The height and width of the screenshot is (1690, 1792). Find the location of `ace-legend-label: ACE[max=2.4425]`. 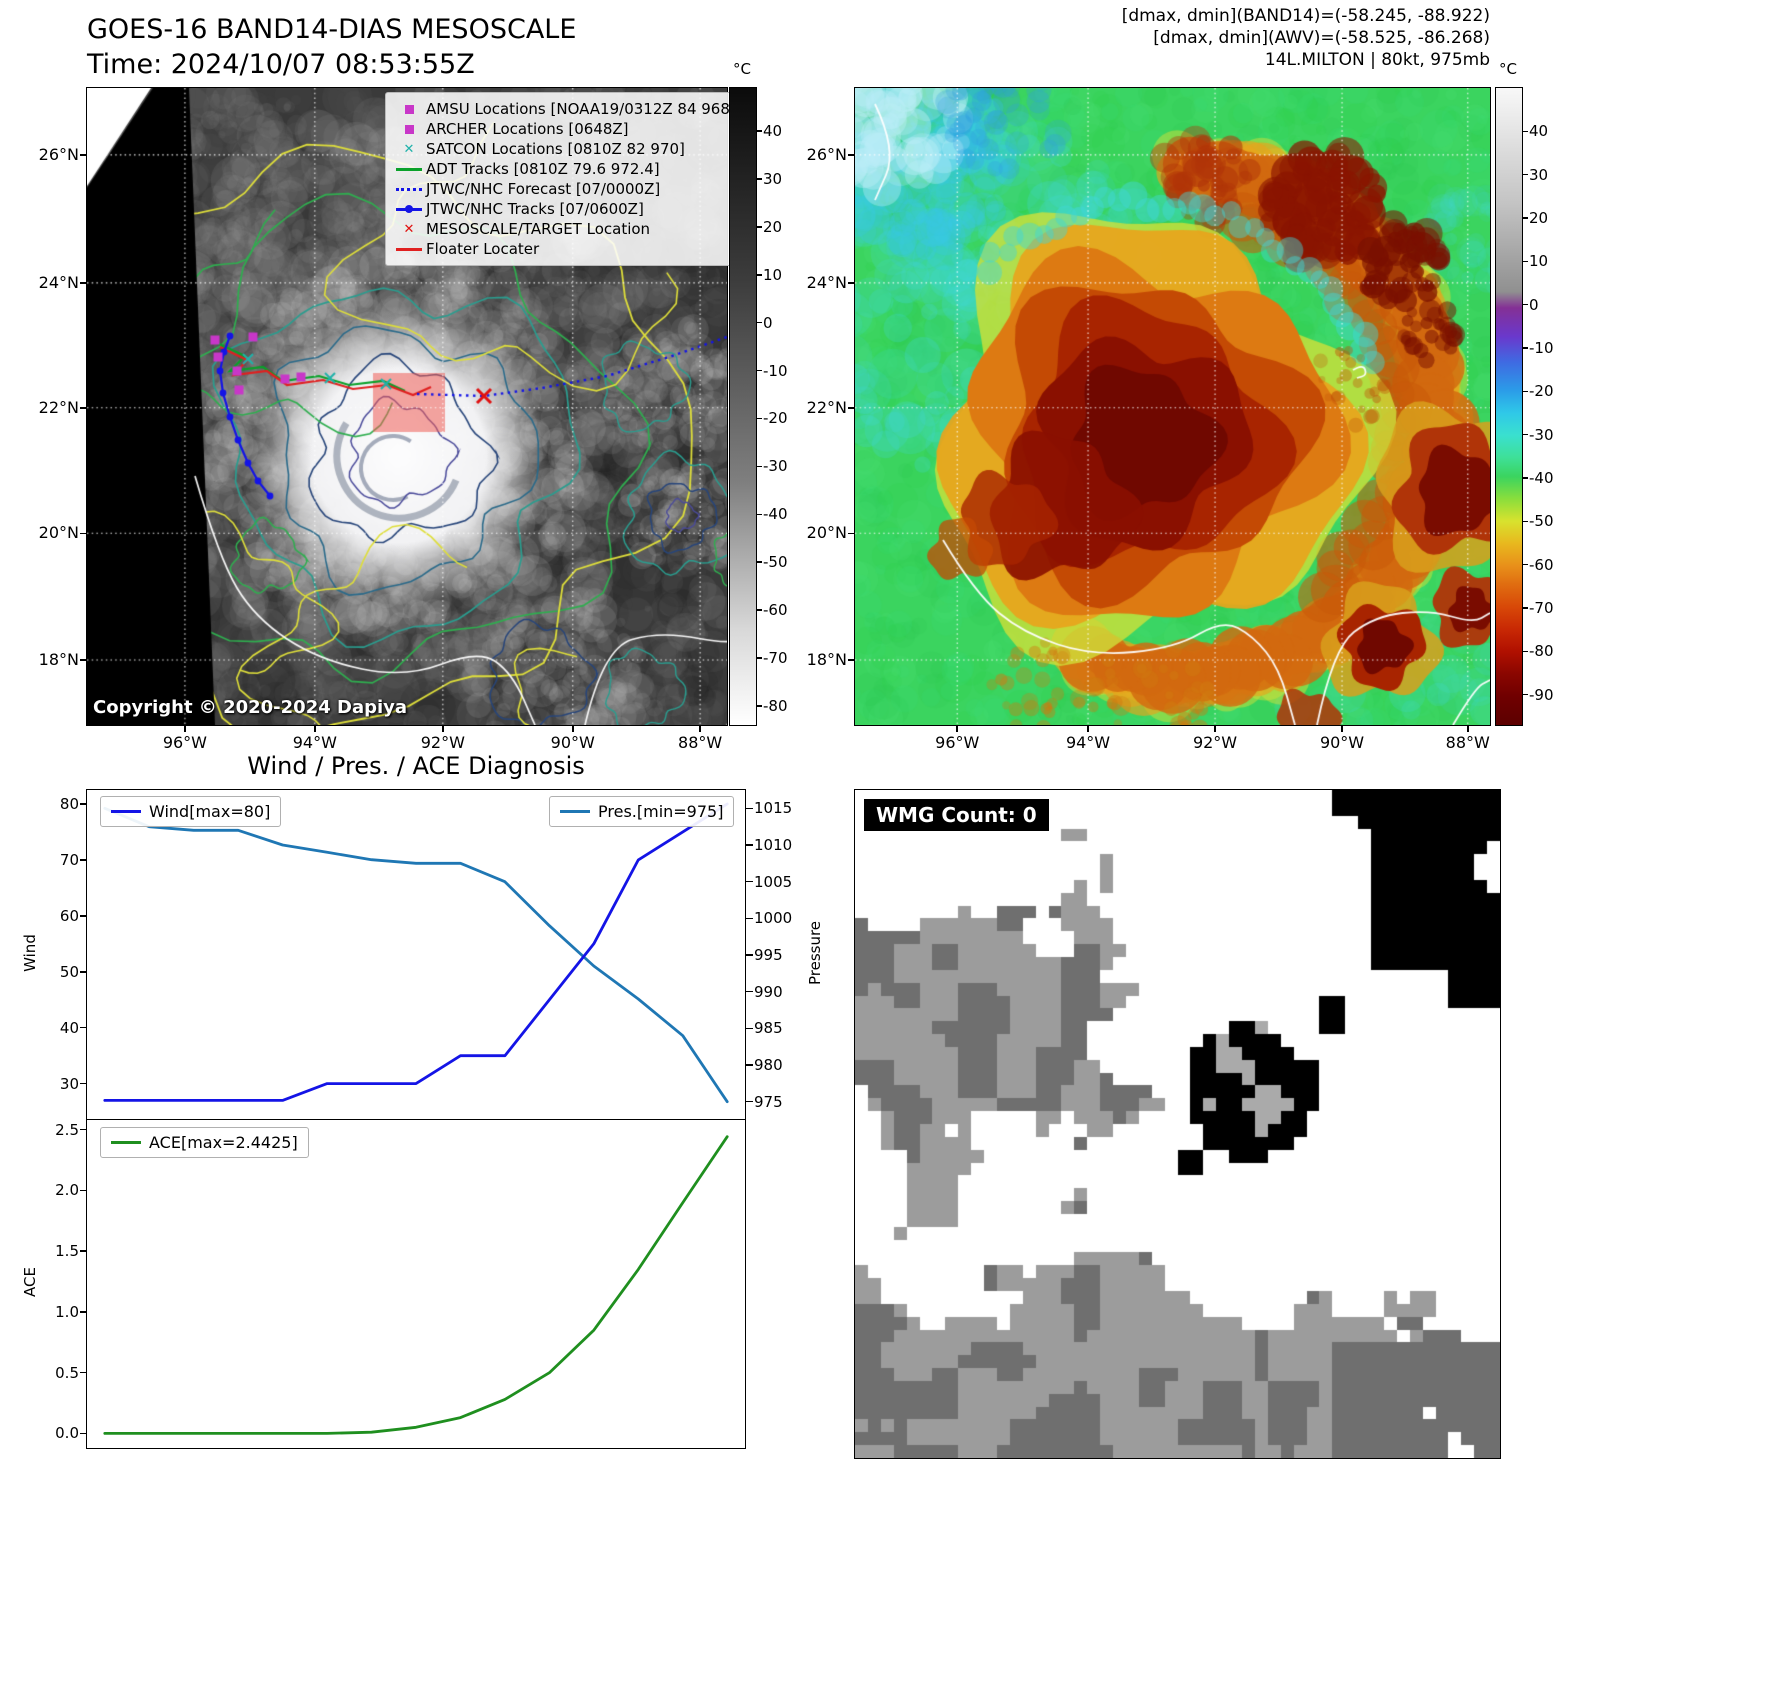

ace-legend-label: ACE[max=2.4425] is located at coordinates (223, 1142).